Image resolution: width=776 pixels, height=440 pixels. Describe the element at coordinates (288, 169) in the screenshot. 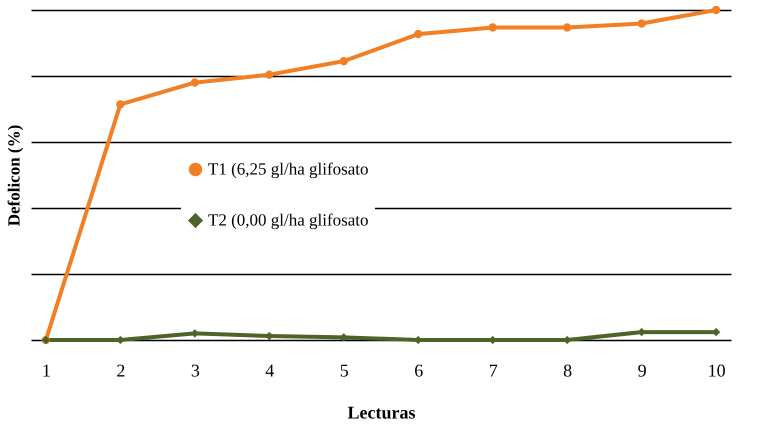

I see `legend-label: T1 (6,25 gl/ha glifosato` at that location.